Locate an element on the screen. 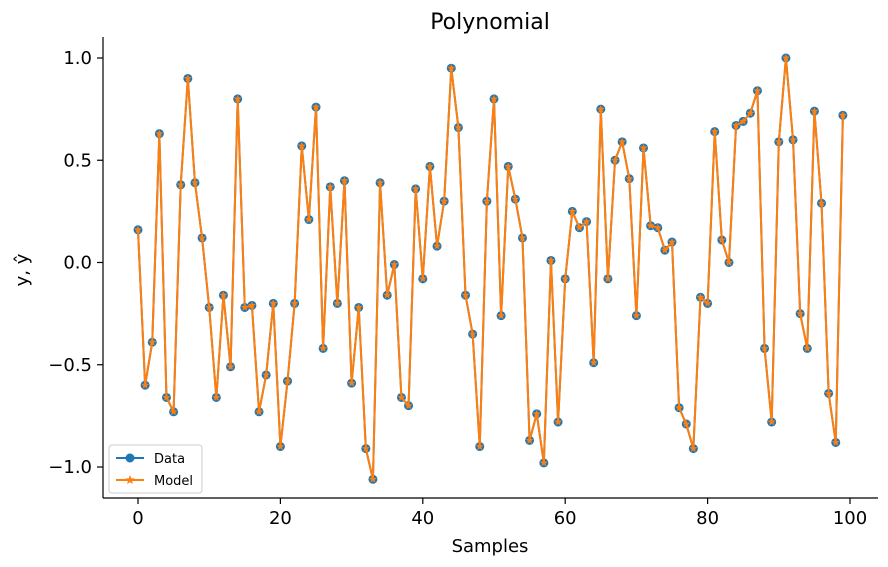 The width and height of the screenshot is (888, 567). x-tick-label: 100 is located at coordinates (850, 518).